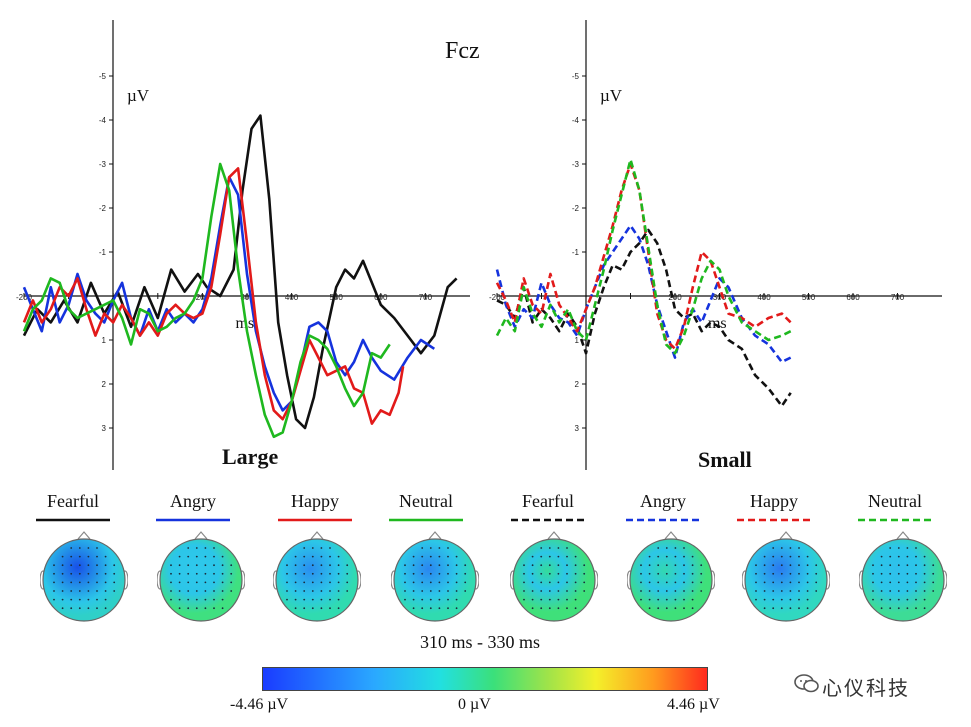 The height and width of the screenshot is (727, 971). I want to click on legend-small-angry: Angry, so click(663, 507).